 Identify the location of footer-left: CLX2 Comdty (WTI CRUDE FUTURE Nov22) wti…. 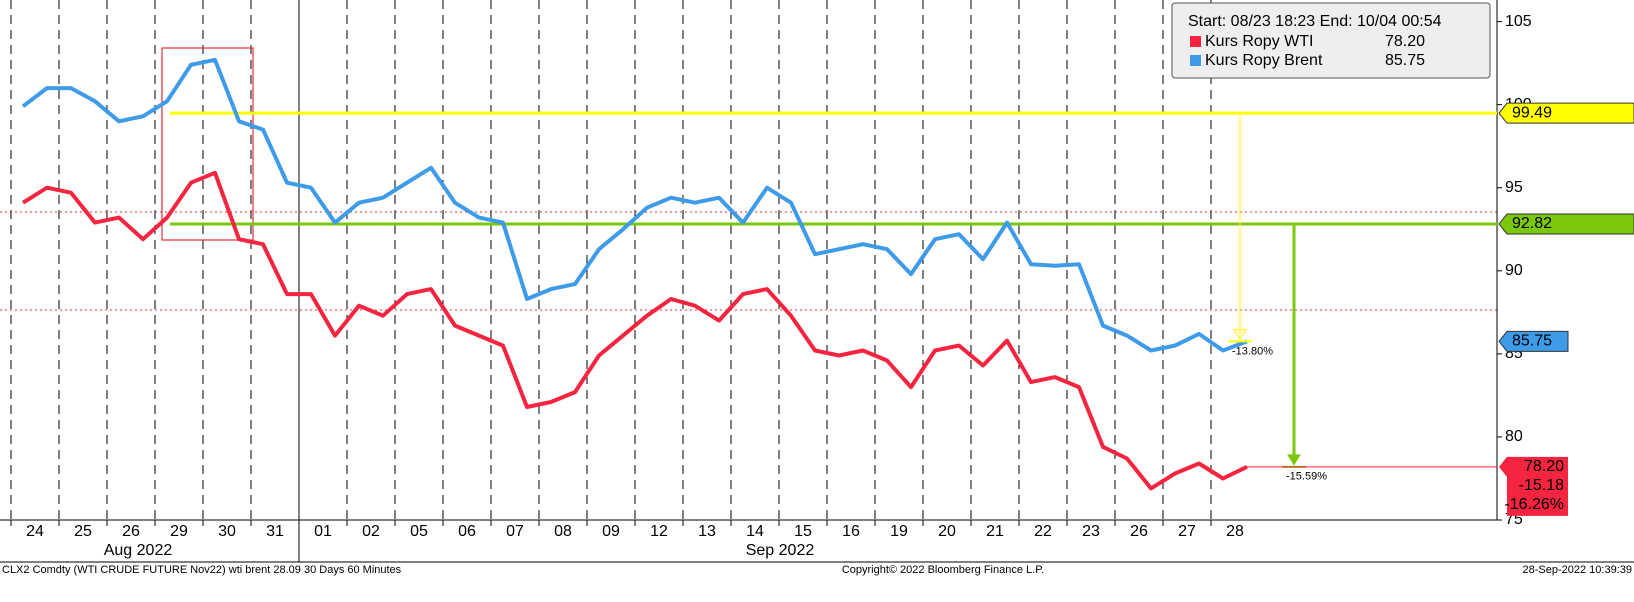
(202, 570).